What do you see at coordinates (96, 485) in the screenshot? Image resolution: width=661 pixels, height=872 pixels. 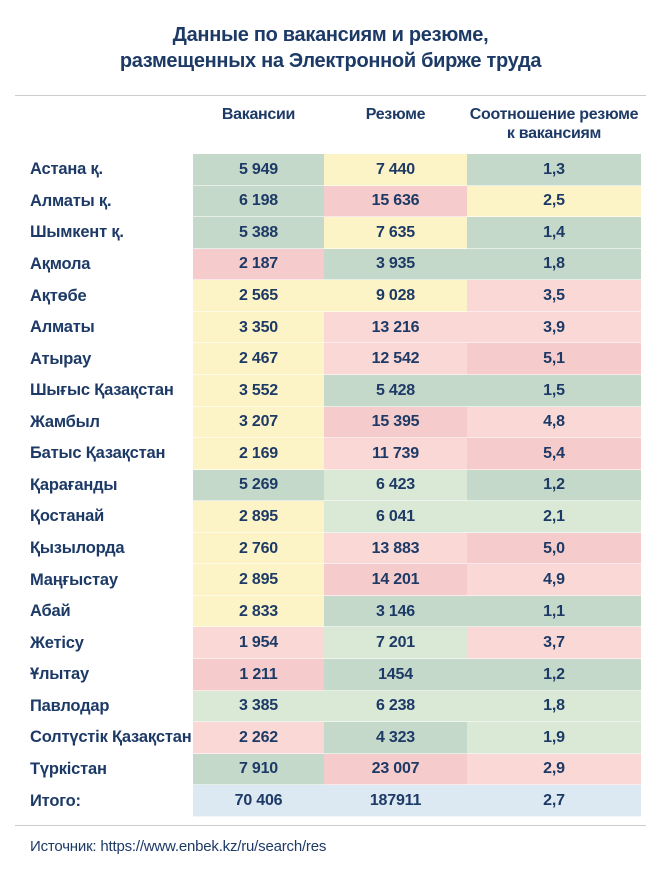 I see `region-label: Қарағанды` at bounding box center [96, 485].